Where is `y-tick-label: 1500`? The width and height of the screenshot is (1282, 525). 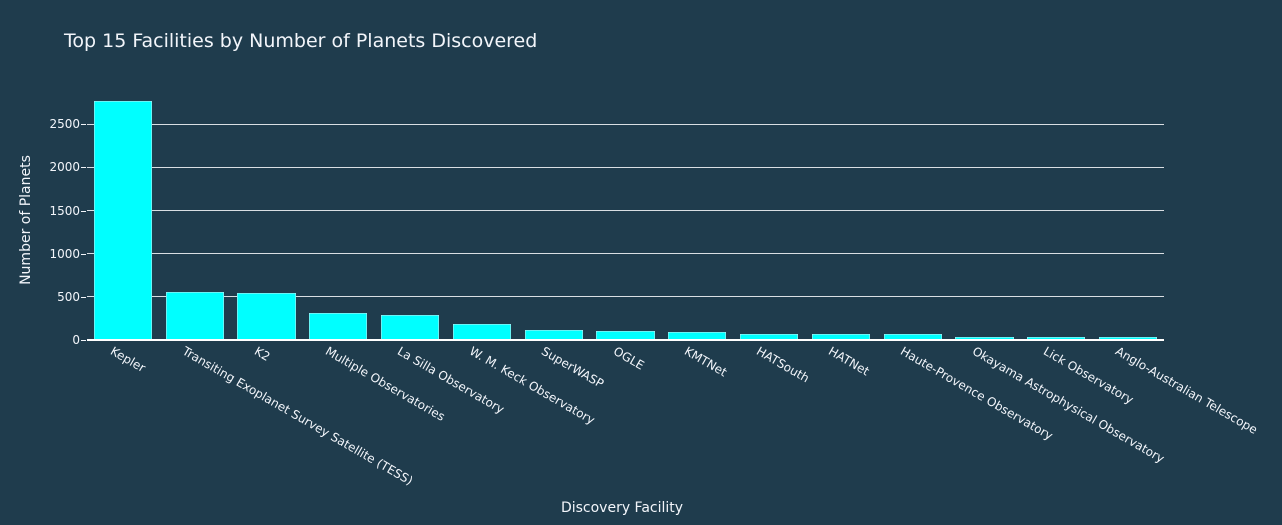
y-tick-label: 1500 is located at coordinates (64, 210).